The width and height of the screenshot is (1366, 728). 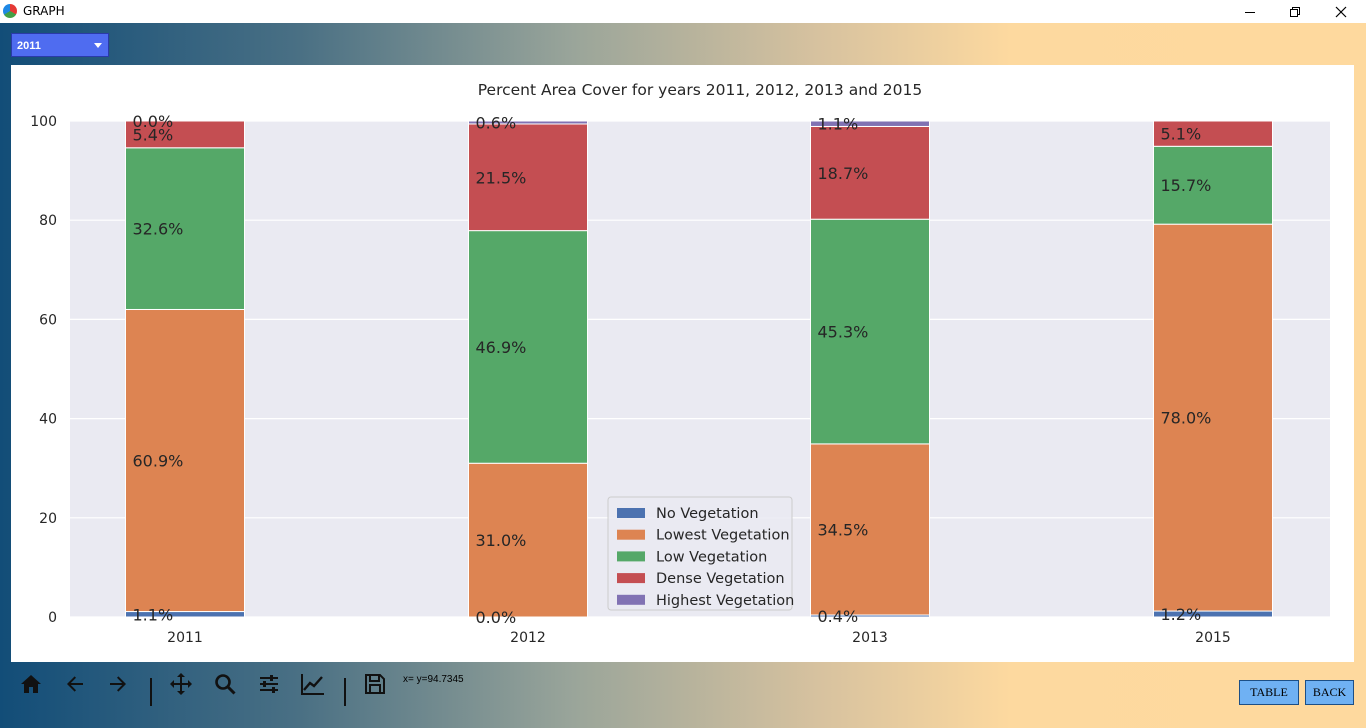 What do you see at coordinates (52, 618) in the screenshot?
I see `y-tick-label: 0` at bounding box center [52, 618].